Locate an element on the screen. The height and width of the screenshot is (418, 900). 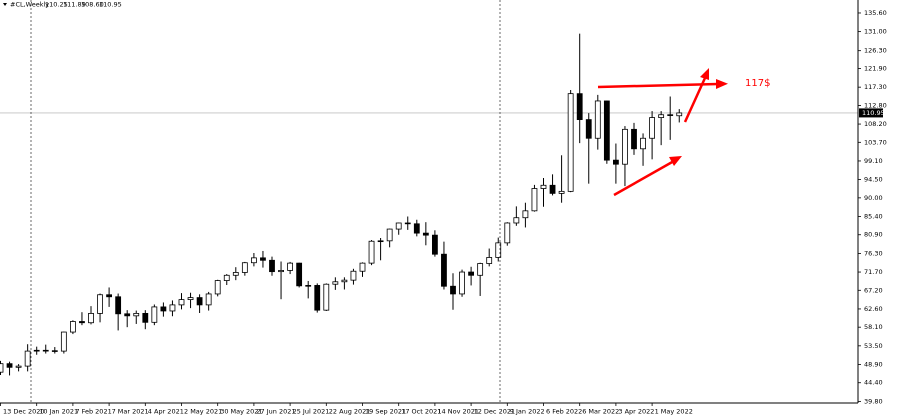
y-tick-label: 108.20 is located at coordinates (875, 124).